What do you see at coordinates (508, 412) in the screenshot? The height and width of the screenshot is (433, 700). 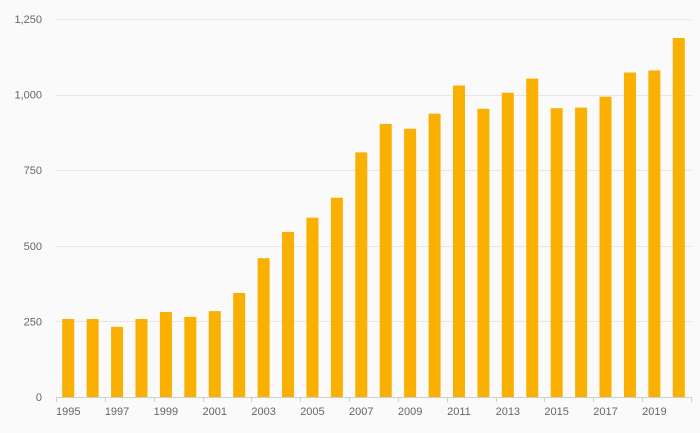 I see `x-tick-label: 2013` at bounding box center [508, 412].